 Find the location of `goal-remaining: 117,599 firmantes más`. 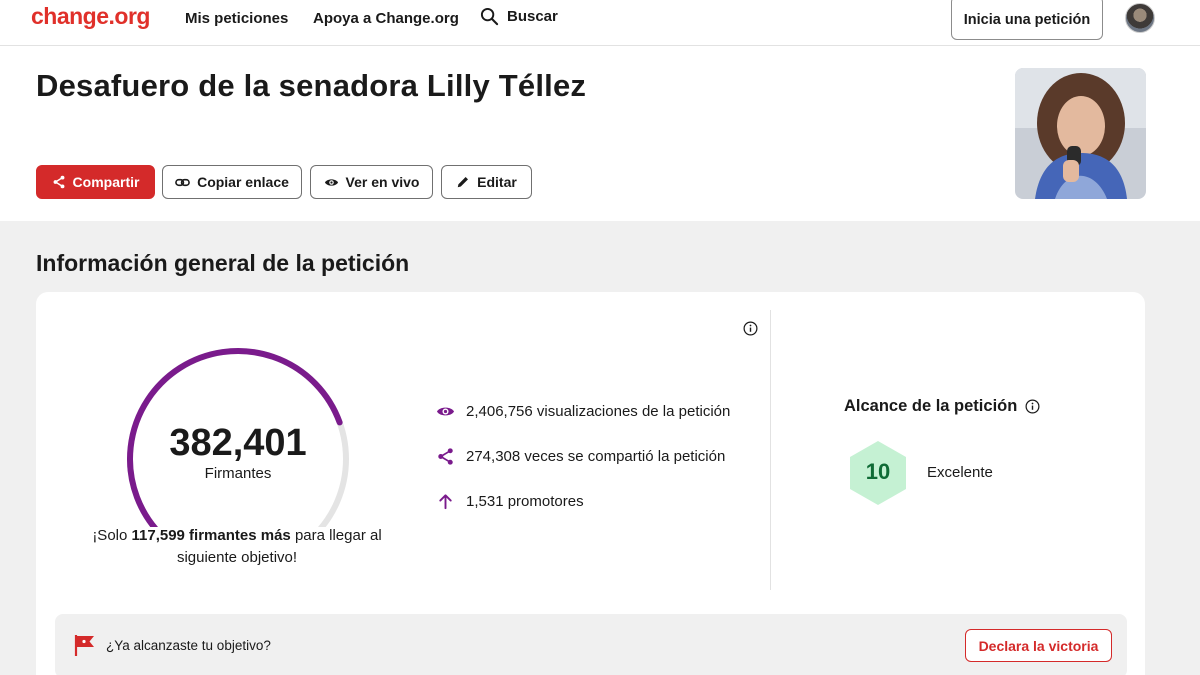

goal-remaining: 117,599 firmantes más is located at coordinates (211, 535).